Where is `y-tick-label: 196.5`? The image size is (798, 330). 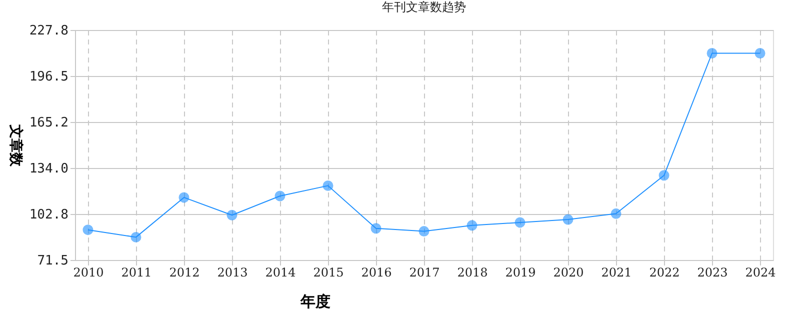
y-tick-label: 196.5 is located at coordinates (48, 77).